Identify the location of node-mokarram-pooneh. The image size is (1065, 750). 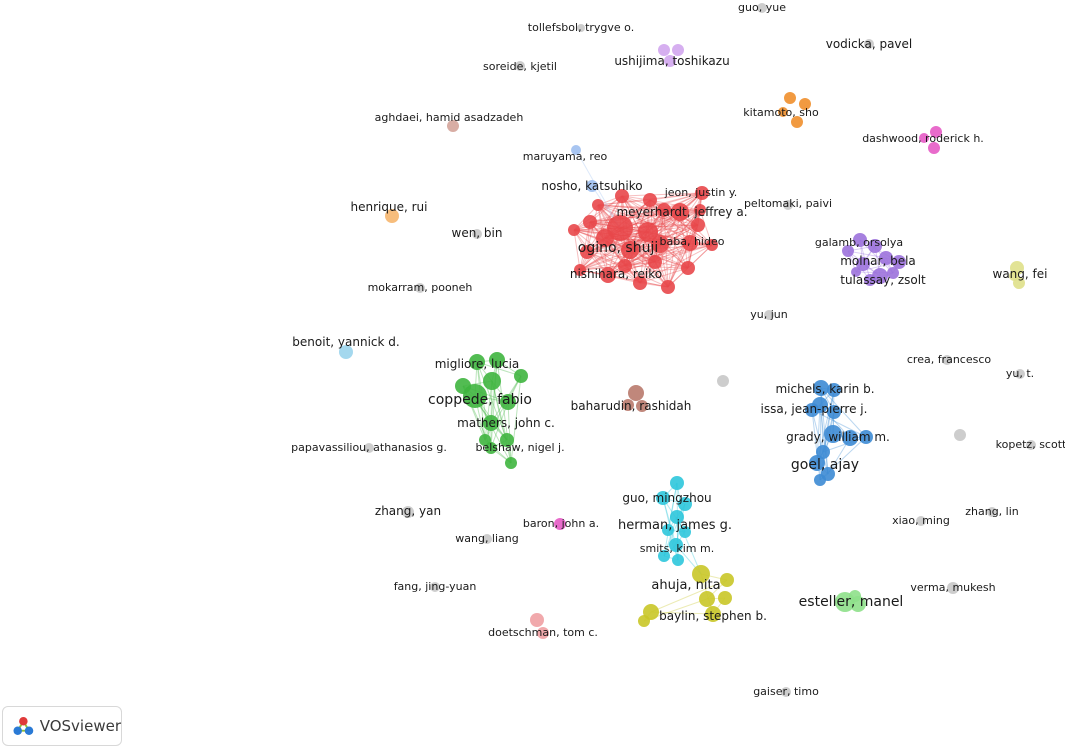
(420, 288).